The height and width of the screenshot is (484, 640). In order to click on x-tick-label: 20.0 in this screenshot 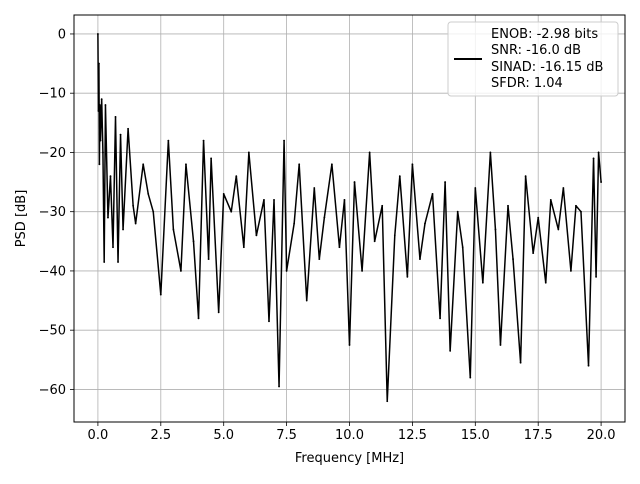, I will do `click(601, 435)`.